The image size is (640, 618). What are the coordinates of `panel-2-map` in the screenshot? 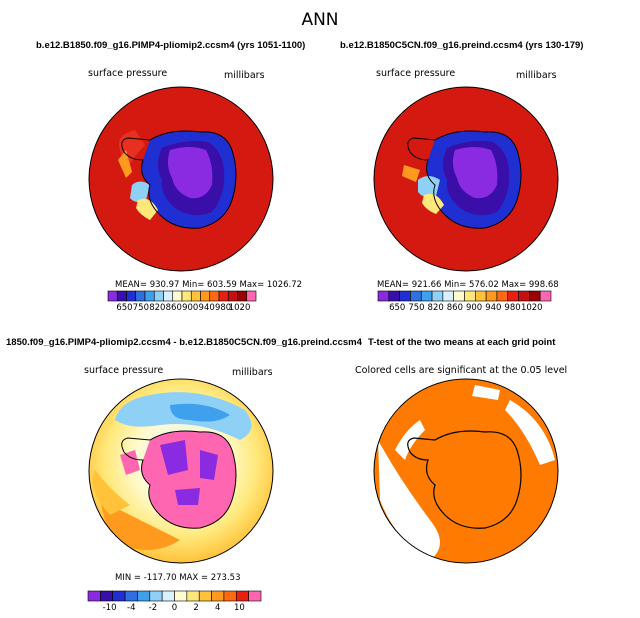 It's located at (466, 179).